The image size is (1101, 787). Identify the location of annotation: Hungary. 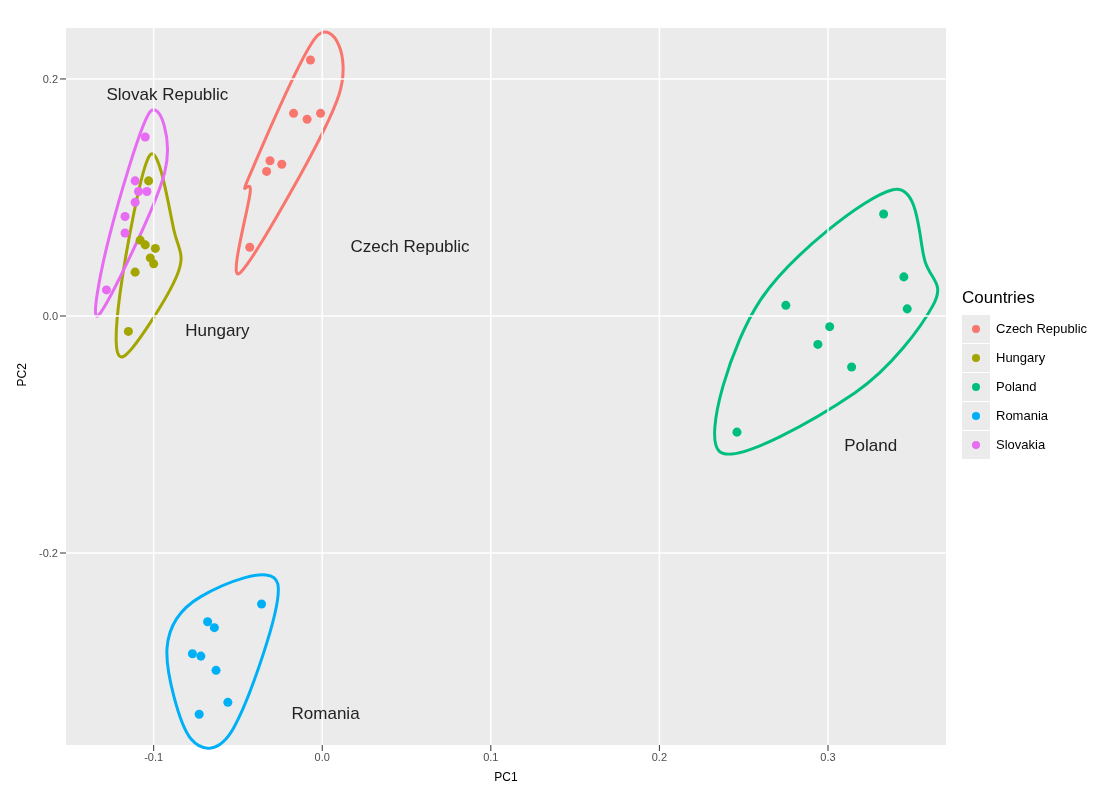
(218, 330).